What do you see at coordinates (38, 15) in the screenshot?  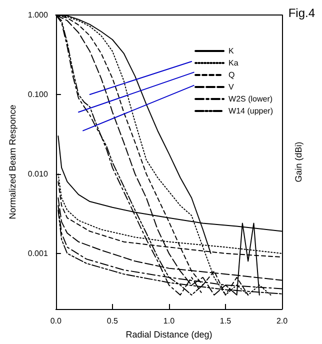 I see `y-tick-label: 1.000` at bounding box center [38, 15].